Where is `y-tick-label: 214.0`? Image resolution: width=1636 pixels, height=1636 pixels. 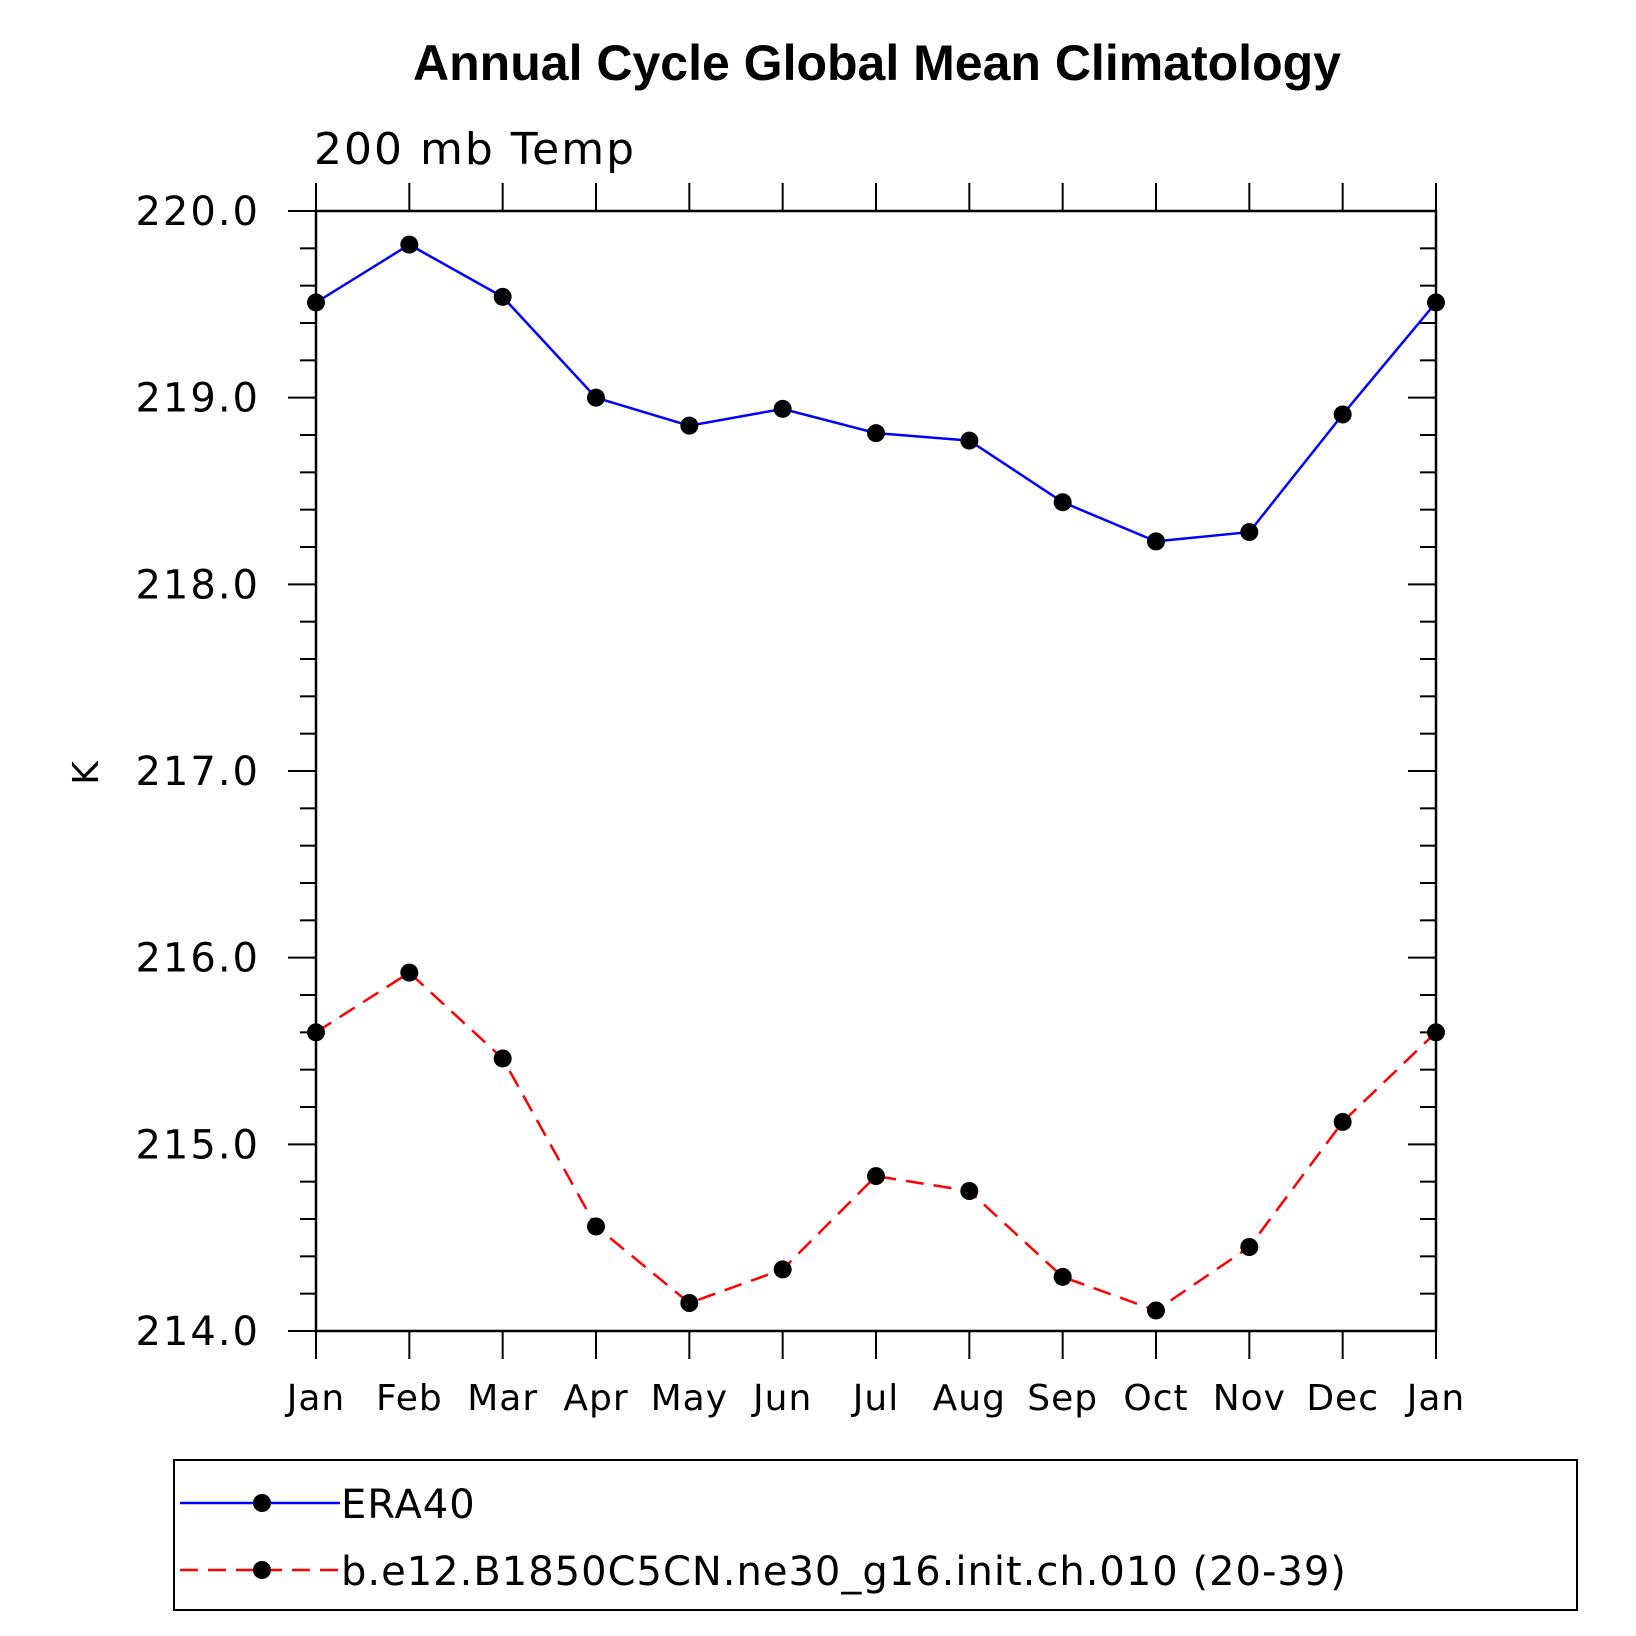
y-tick-label: 214.0 is located at coordinates (197, 1332).